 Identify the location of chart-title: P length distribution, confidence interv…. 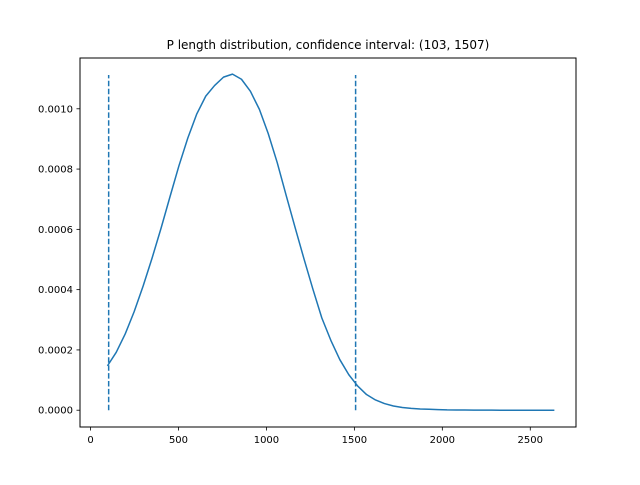
(328, 45).